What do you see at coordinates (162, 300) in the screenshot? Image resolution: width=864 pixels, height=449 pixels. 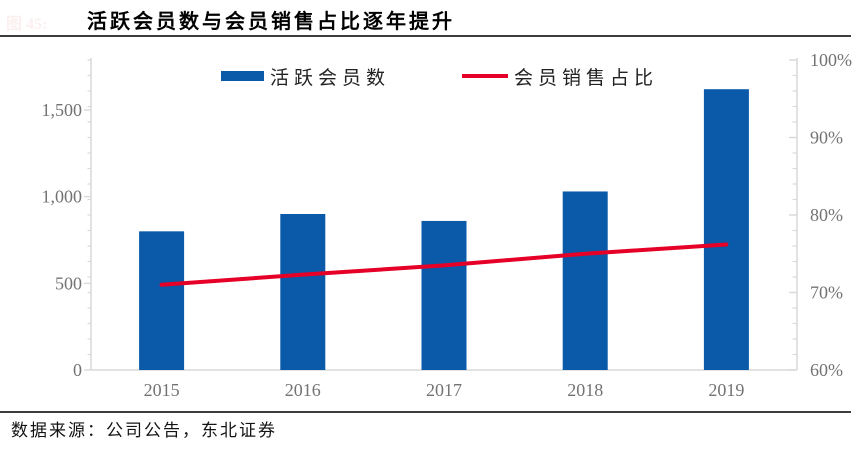 I see `bar-2015` at bounding box center [162, 300].